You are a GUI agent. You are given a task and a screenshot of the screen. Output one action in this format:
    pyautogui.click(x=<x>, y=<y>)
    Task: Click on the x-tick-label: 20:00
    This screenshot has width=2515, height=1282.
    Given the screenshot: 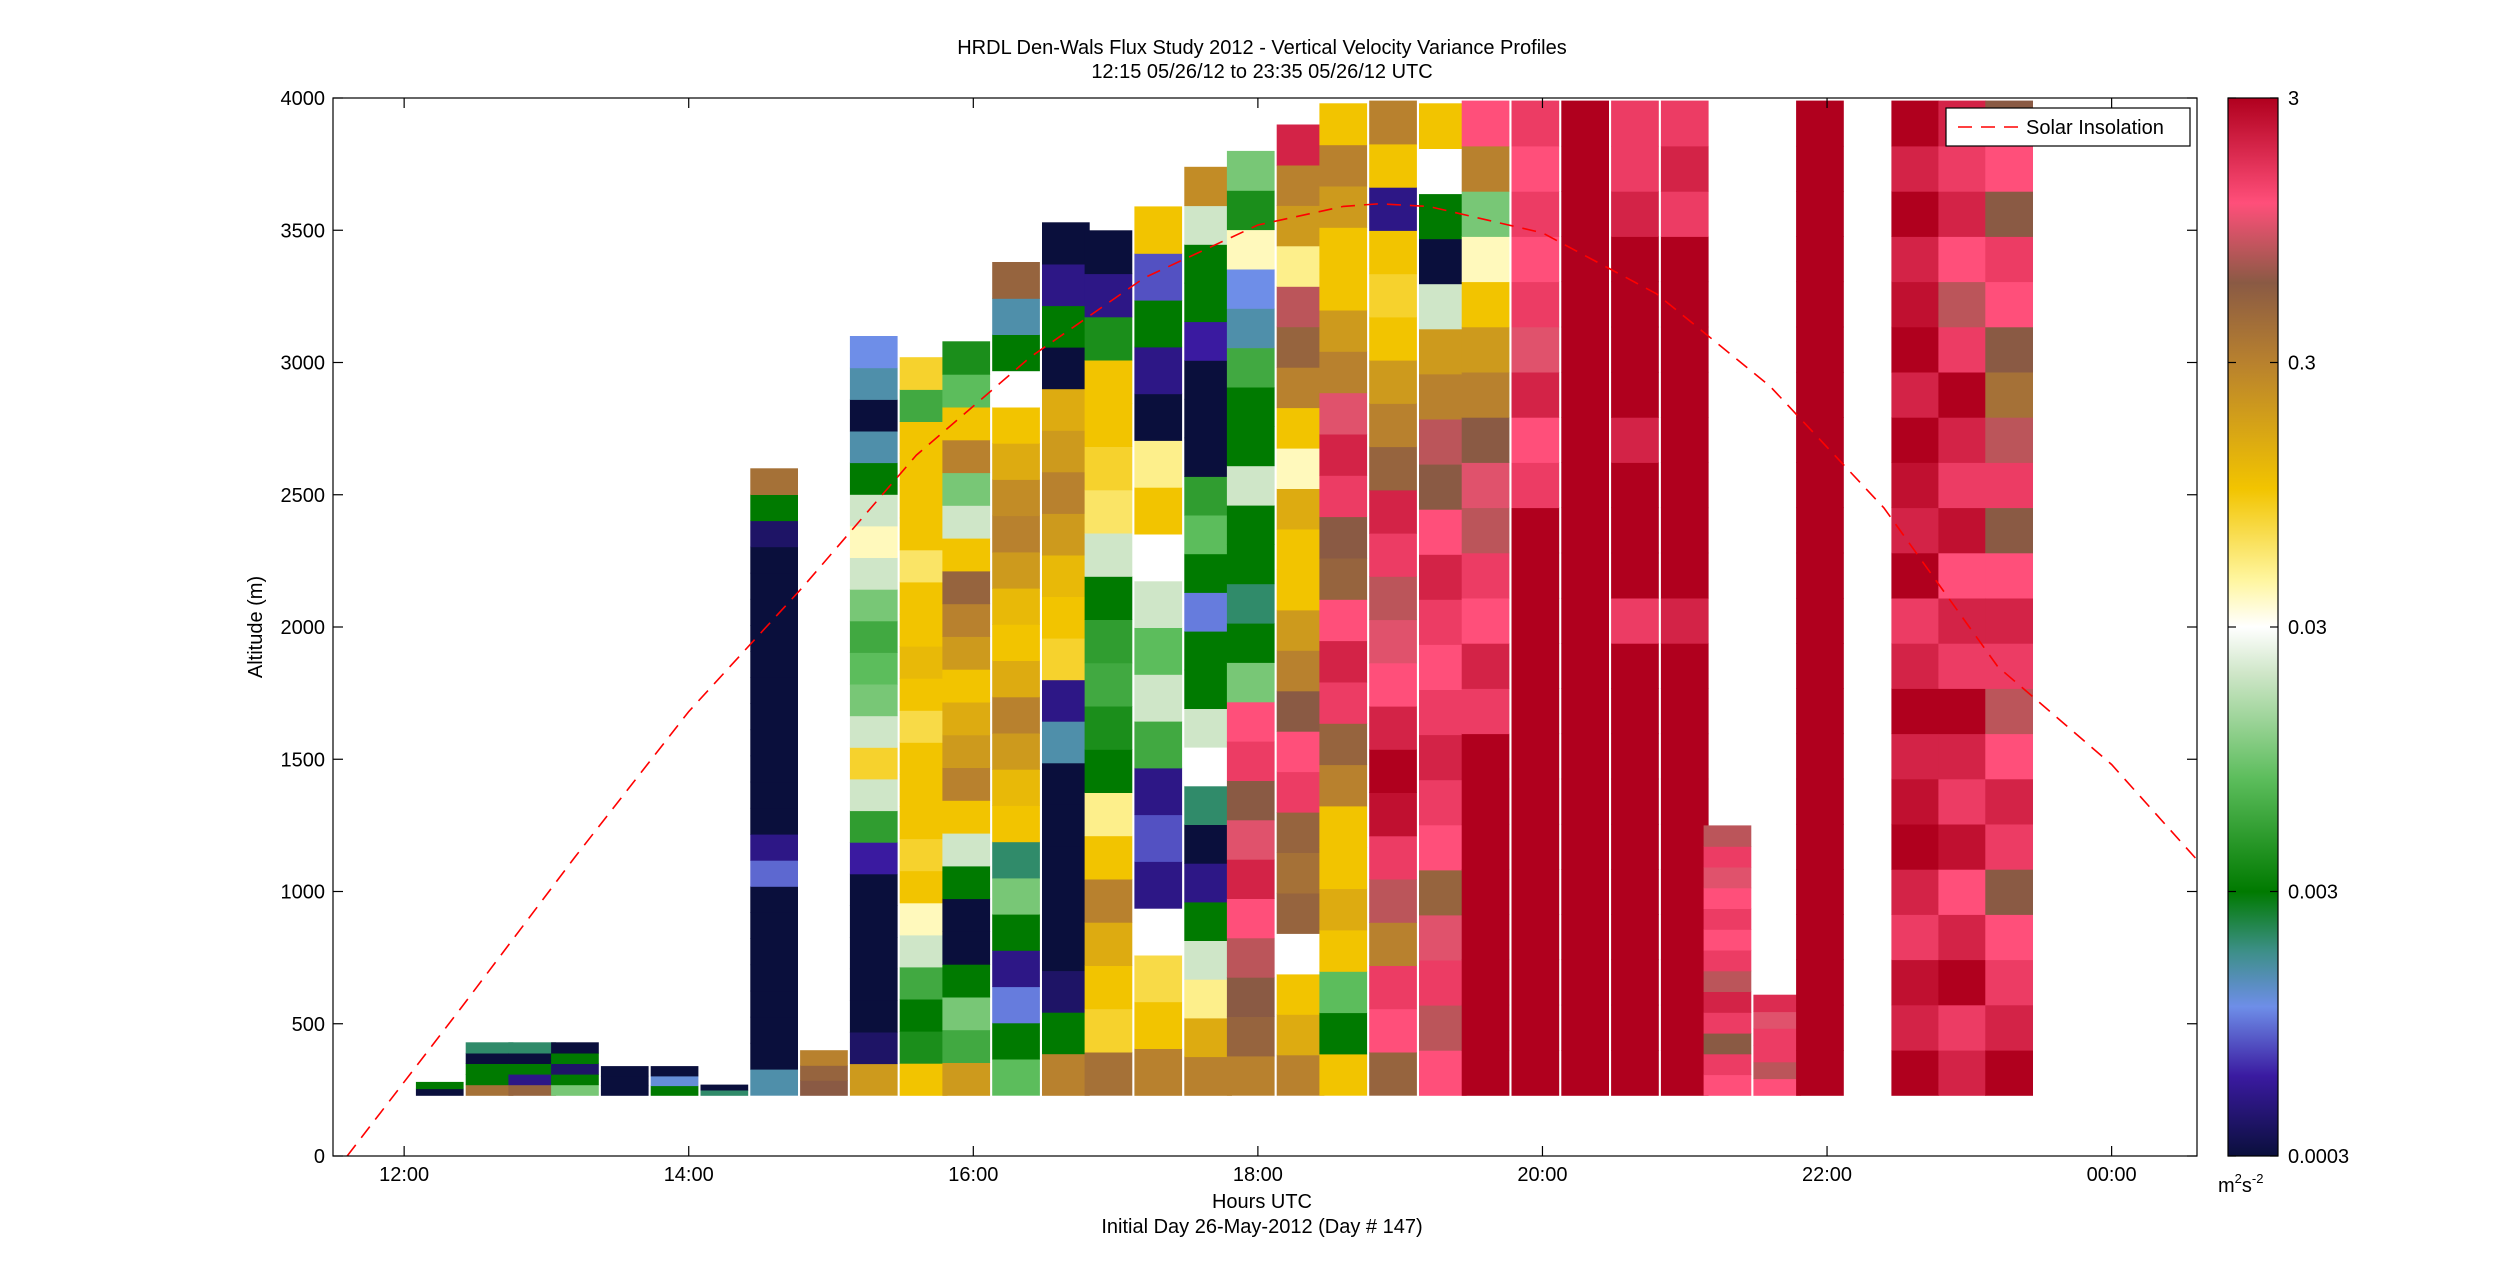 What is the action you would take?
    pyautogui.click(x=1542, y=1175)
    